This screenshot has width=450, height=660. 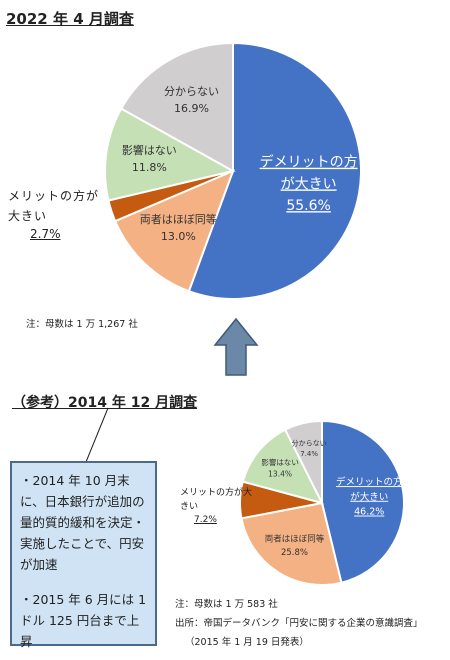 What do you see at coordinates (70, 19) in the screenshot?
I see `chart-title-2022: 2022 年 4 月調査` at bounding box center [70, 19].